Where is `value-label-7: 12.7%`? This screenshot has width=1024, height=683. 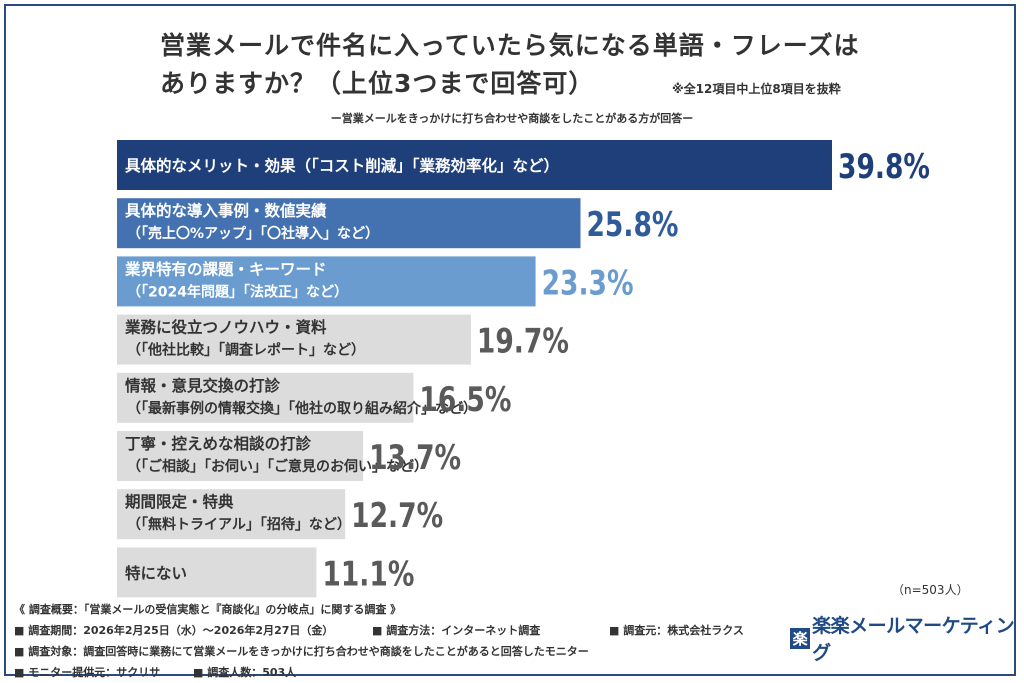 value-label-7: 12.7% is located at coordinates (397, 516).